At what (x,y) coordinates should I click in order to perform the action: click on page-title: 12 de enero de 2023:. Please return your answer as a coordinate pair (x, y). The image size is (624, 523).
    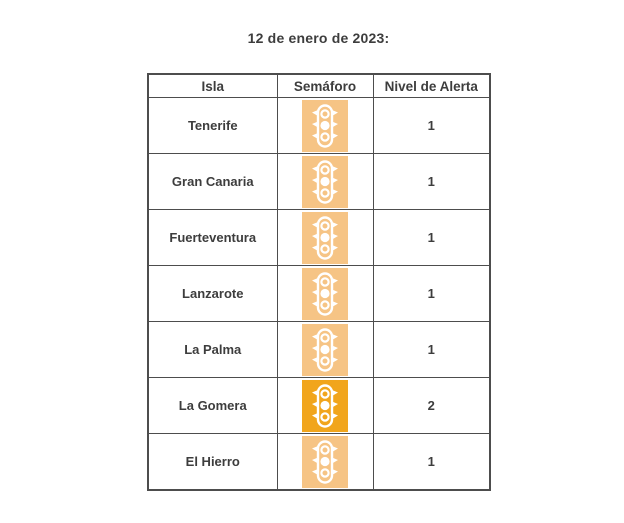
    Looking at the image, I should click on (318, 38).